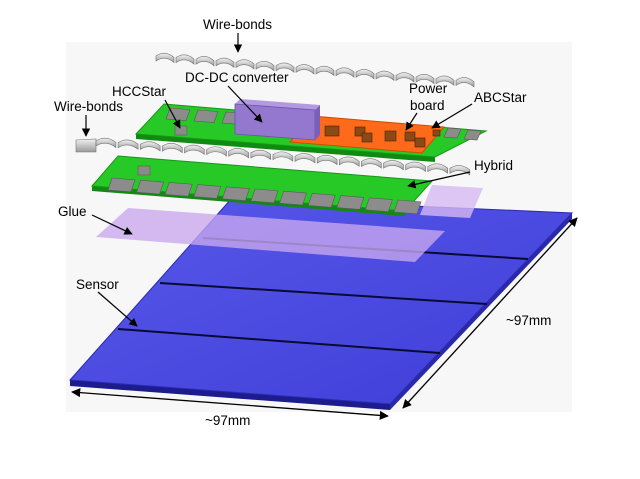 The height and width of the screenshot is (479, 640). I want to click on label-power-board-2: board, so click(427, 105).